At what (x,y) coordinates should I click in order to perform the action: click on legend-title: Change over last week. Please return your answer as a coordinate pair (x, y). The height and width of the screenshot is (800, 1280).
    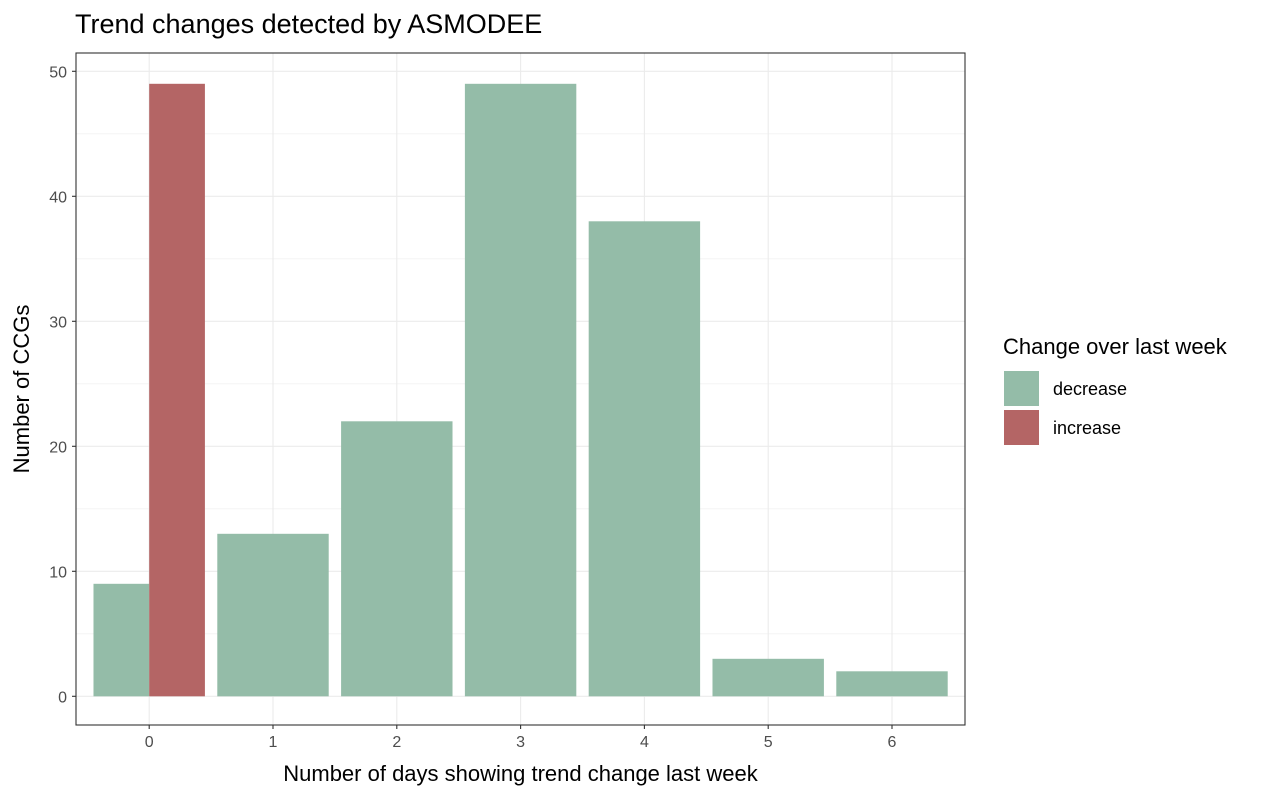
    Looking at the image, I should click on (1115, 346).